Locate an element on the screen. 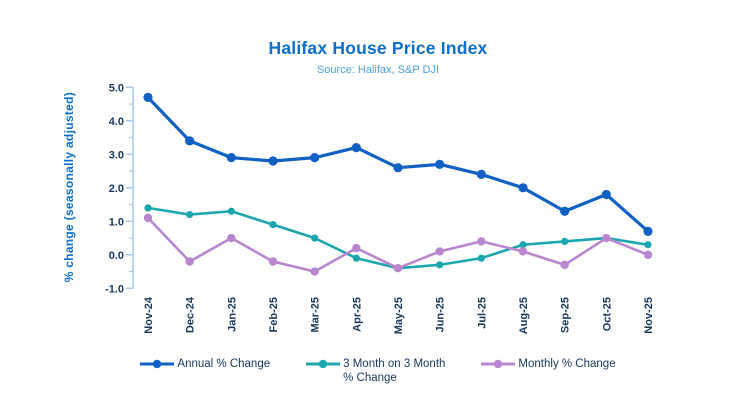 This screenshot has width=756, height=407. legend-marker-annual is located at coordinates (157, 364).